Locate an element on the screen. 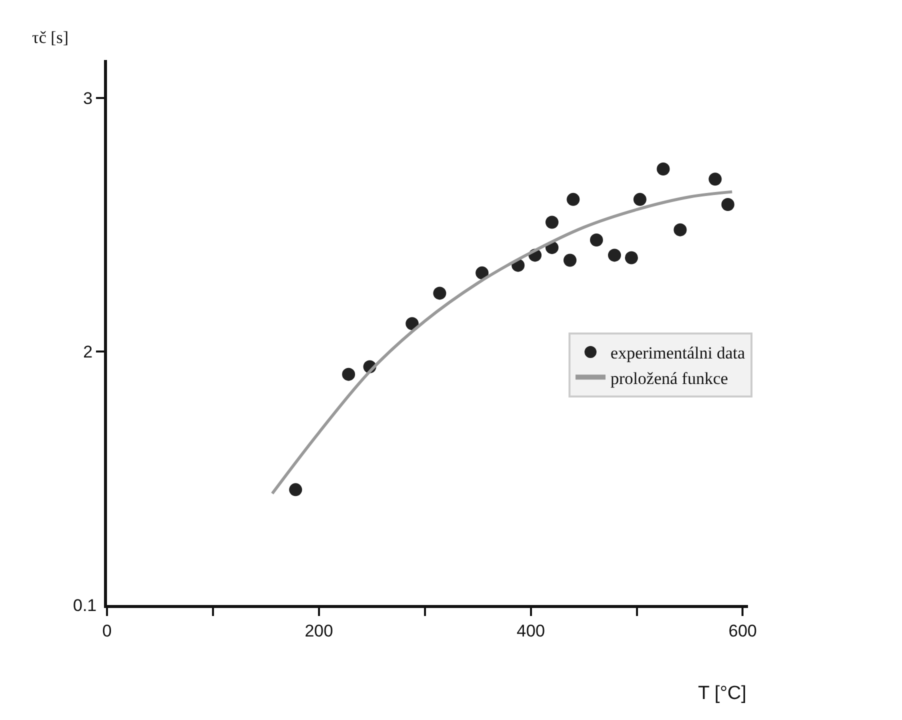 The width and height of the screenshot is (902, 720). x-tick-label: 200 is located at coordinates (319, 630).